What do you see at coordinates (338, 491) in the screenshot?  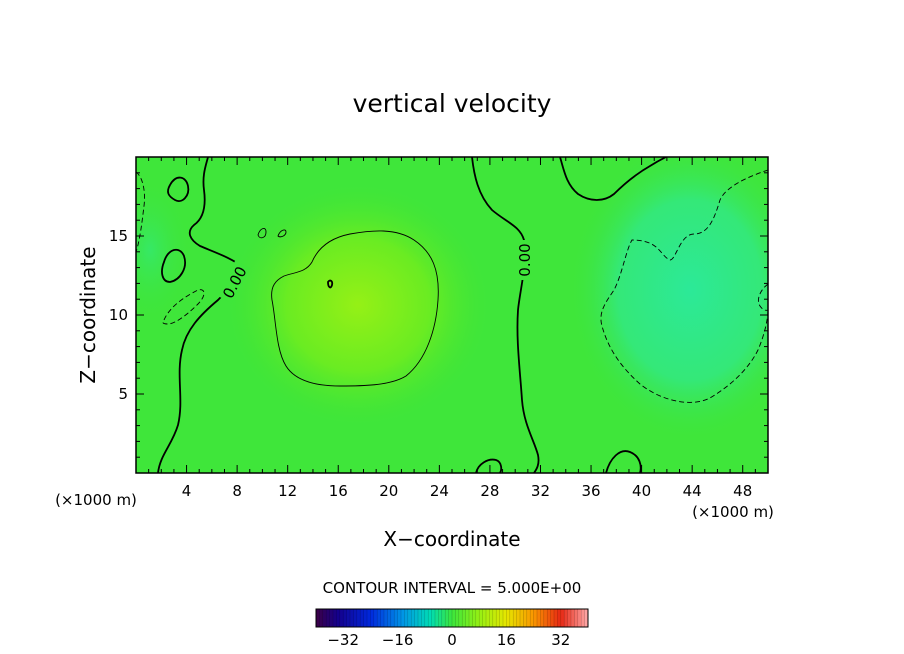 I see `x-tick-label: 16` at bounding box center [338, 491].